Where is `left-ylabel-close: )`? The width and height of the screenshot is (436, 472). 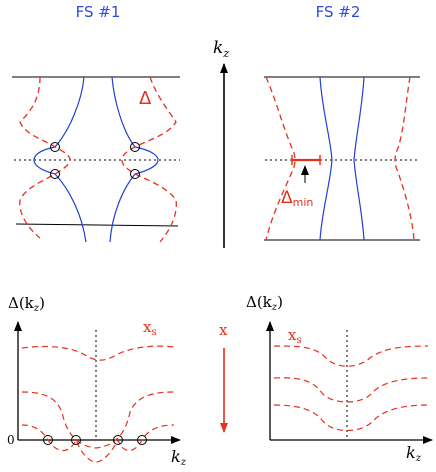 left-ylabel-close: ) is located at coordinates (42, 303).